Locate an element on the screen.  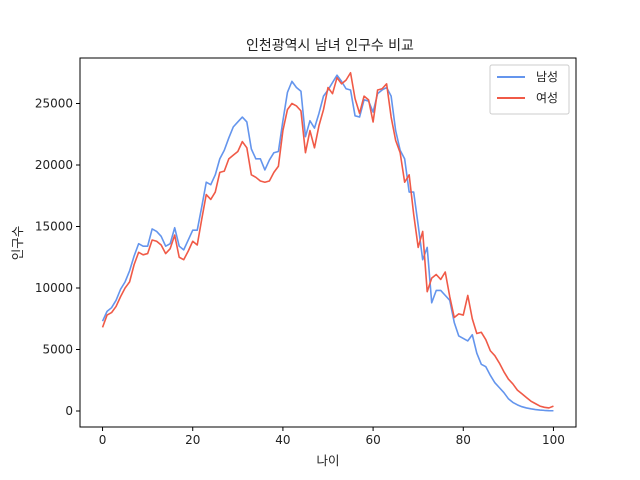
x-tick-label: 0 is located at coordinates (103, 440).